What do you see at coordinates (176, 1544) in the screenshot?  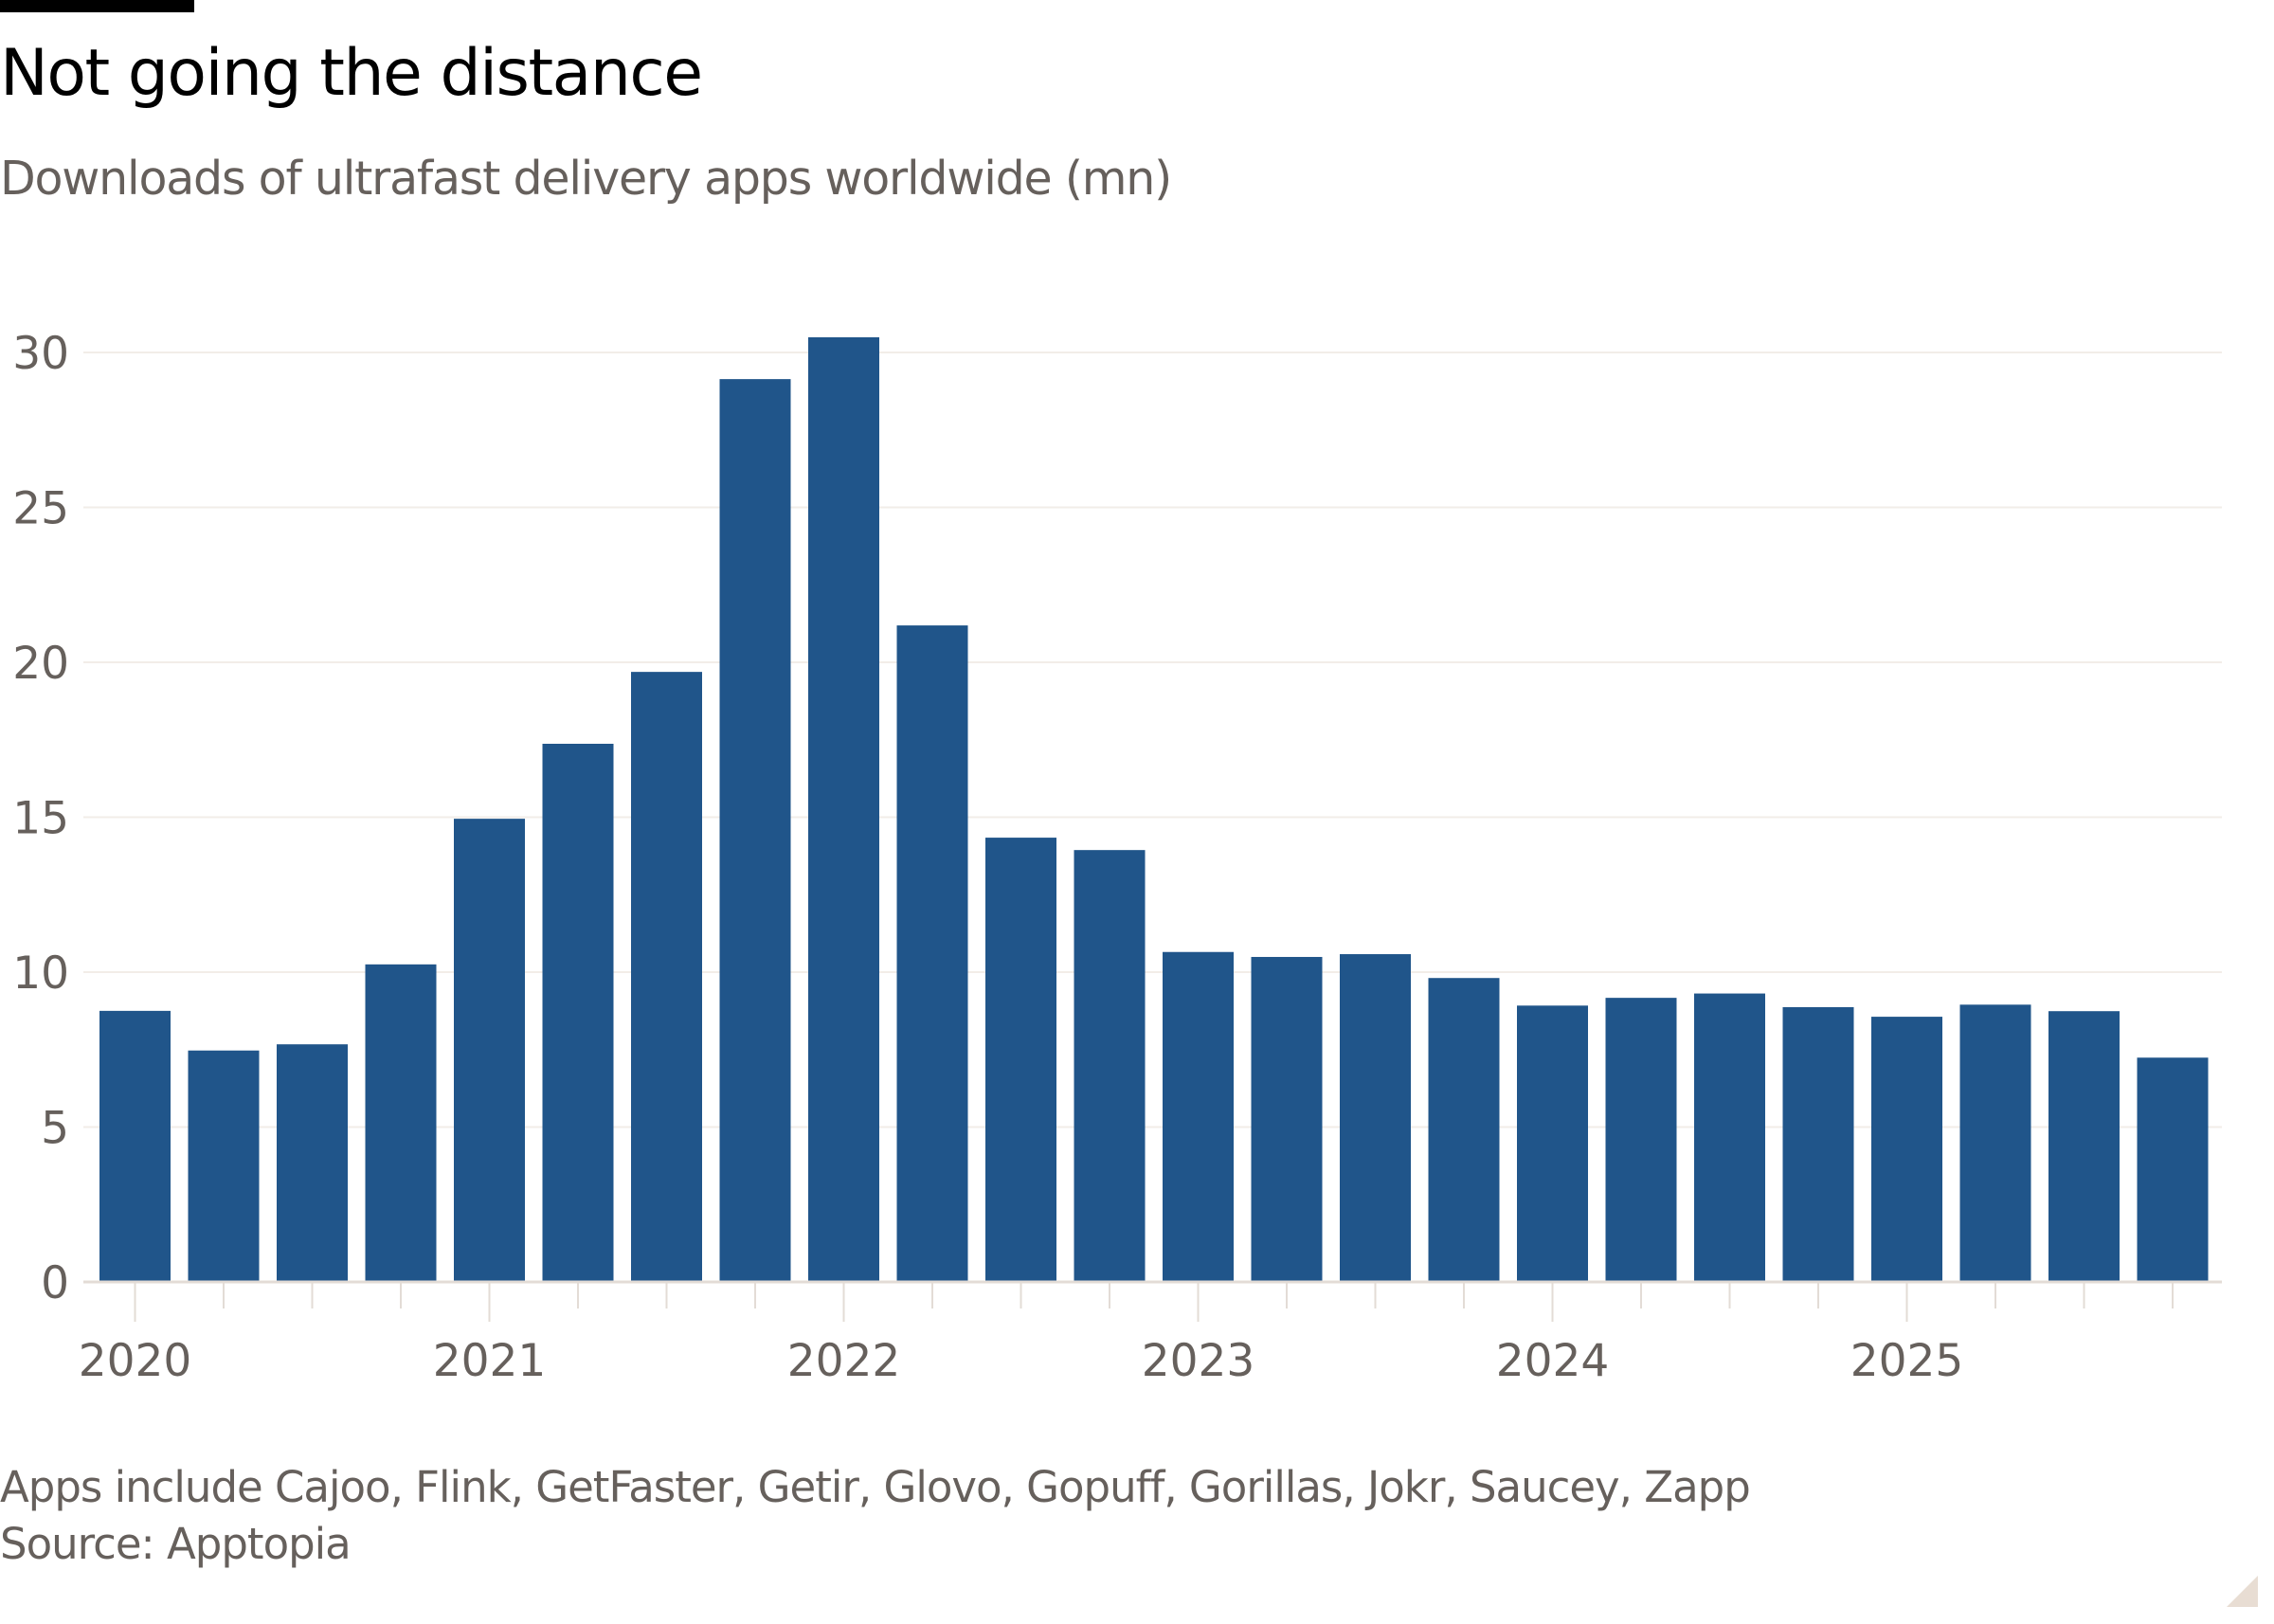 I see `source-note: Source: Apptopia` at bounding box center [176, 1544].